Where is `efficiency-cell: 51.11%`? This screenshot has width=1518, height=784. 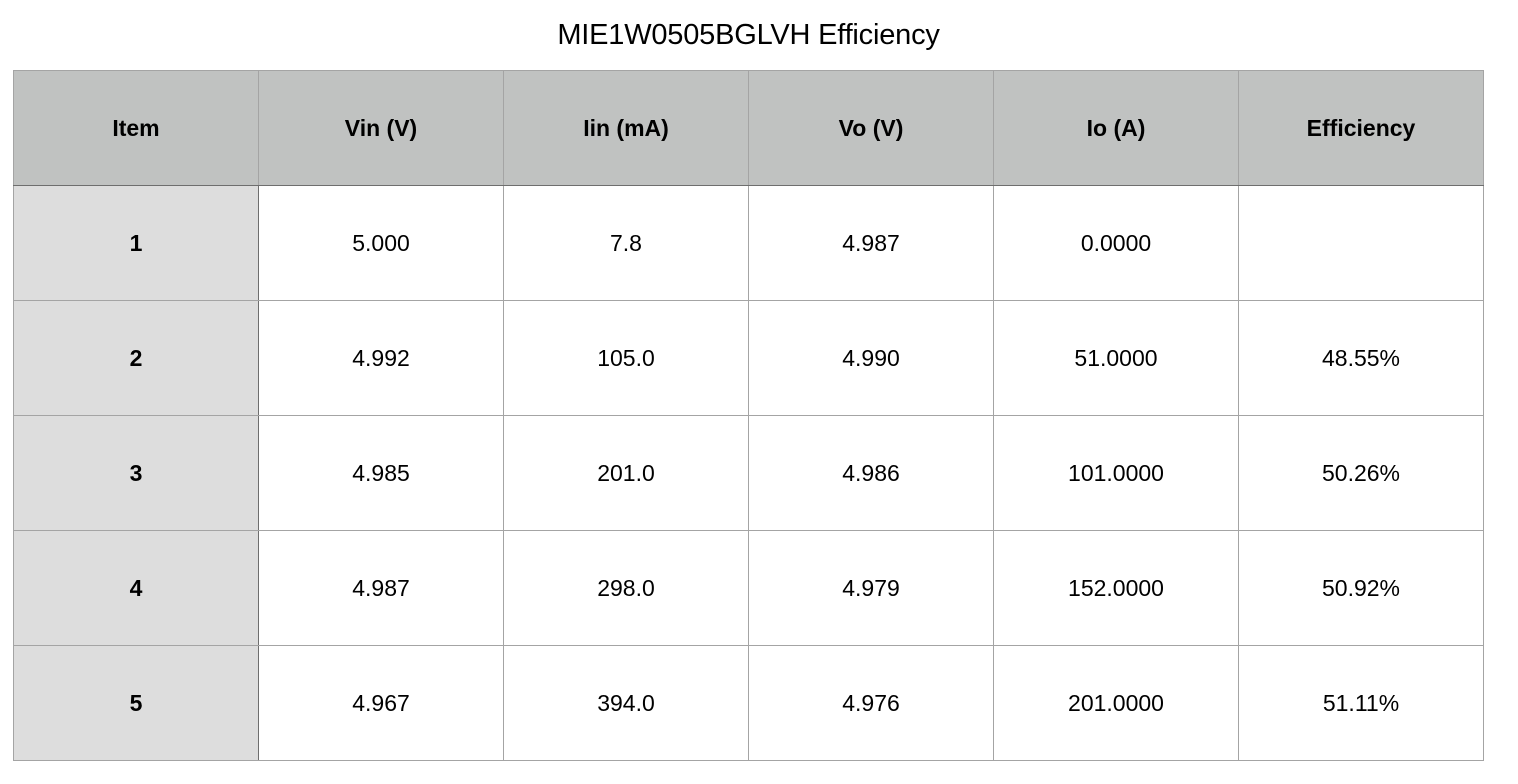 efficiency-cell: 51.11% is located at coordinates (1361, 703).